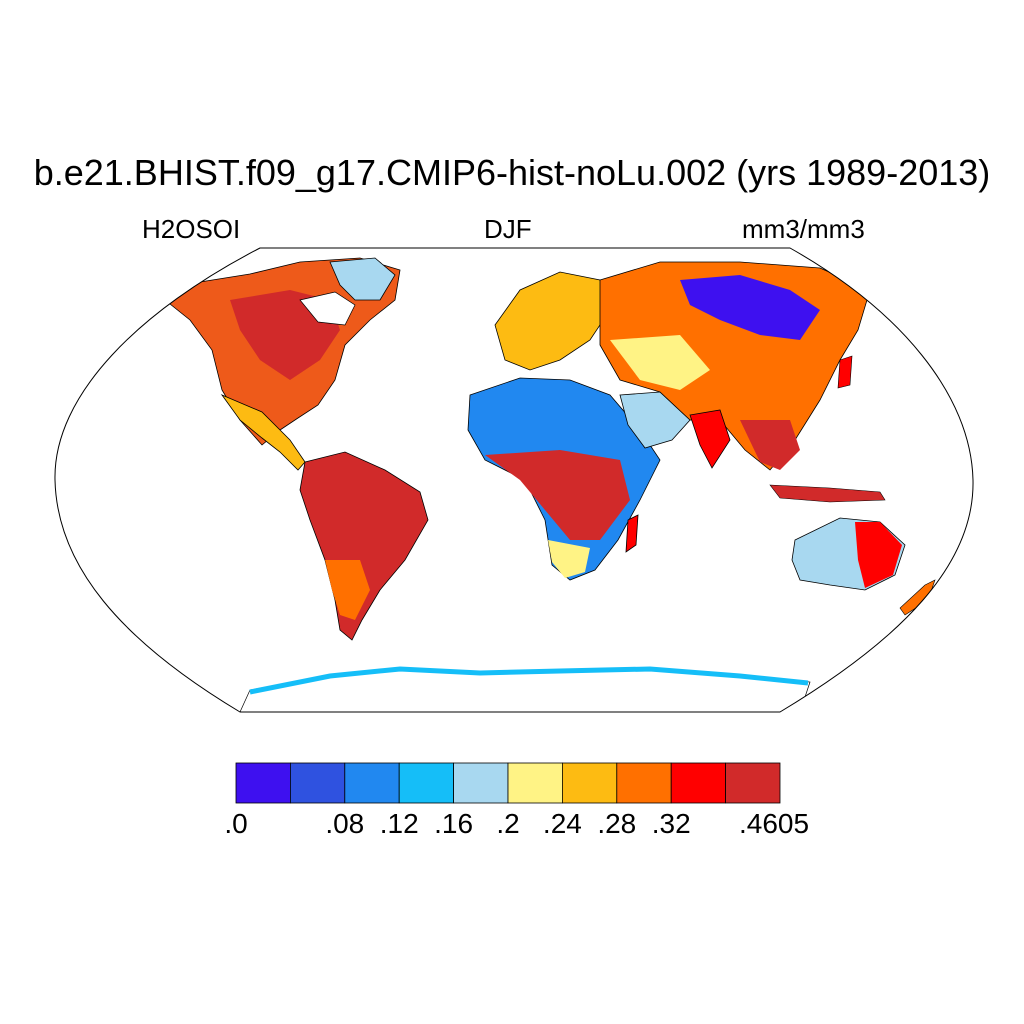 The image size is (1024, 1024). Describe the element at coordinates (878, 555) in the screenshot. I see `australia-east` at that location.